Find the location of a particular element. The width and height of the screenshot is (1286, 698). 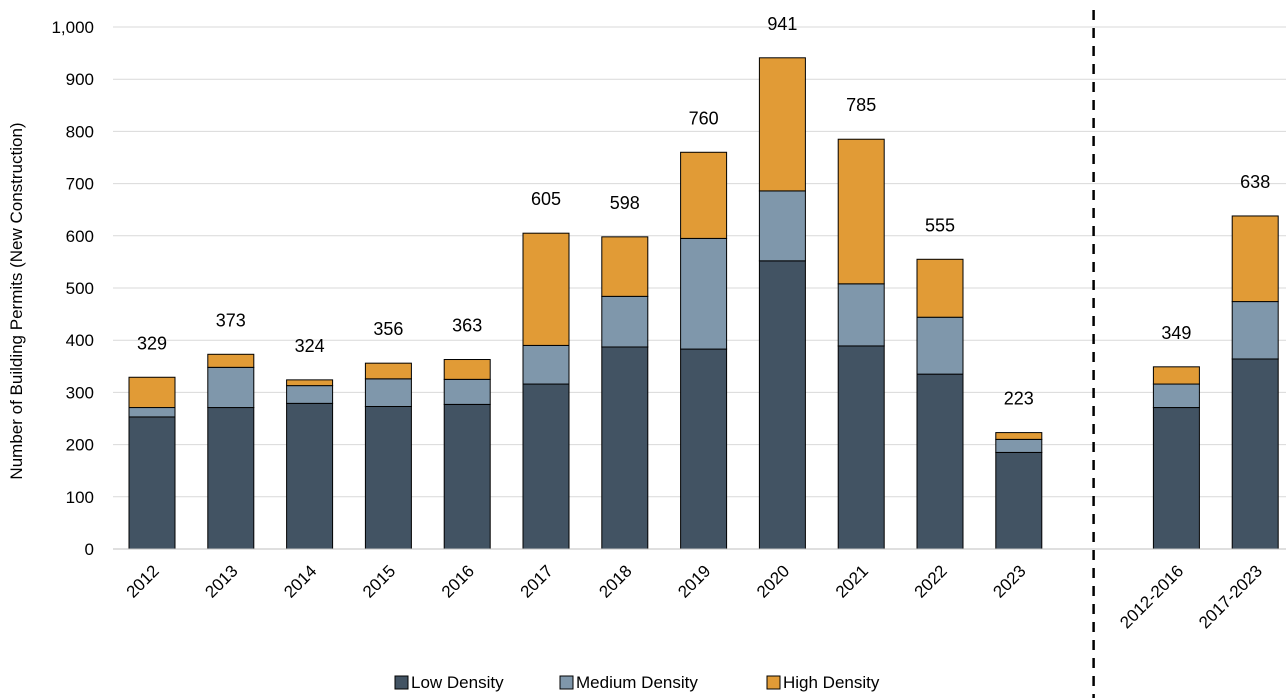

x-tick-label: 2017 is located at coordinates (537, 581).